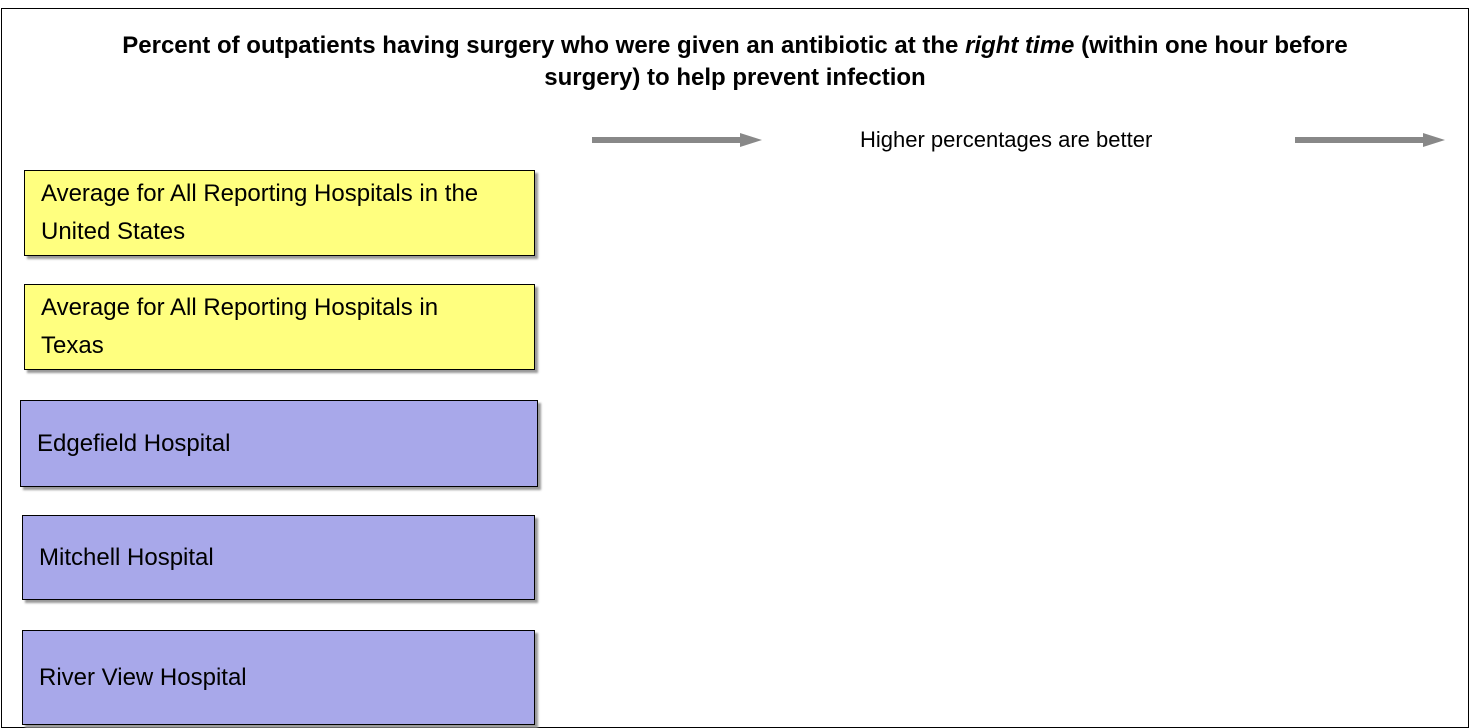 Image resolution: width=1473 pixels, height=728 pixels. I want to click on label-box: River View Hospital, so click(278, 677).